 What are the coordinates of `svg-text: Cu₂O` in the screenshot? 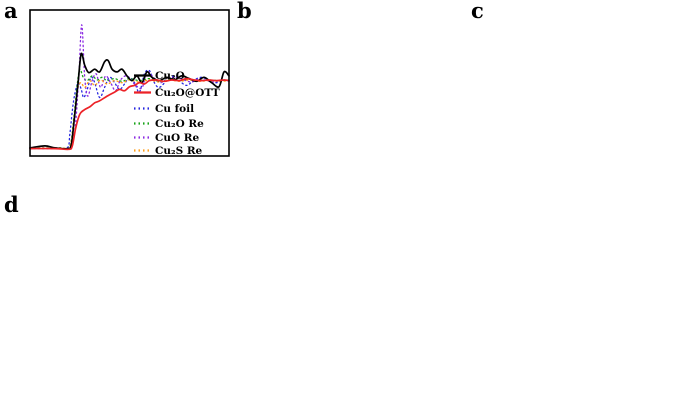 It's located at (170, 76).